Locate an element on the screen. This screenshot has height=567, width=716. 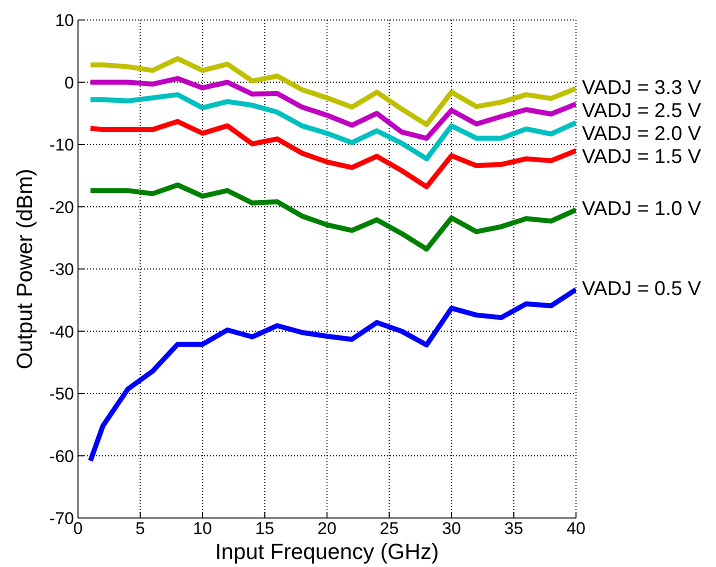
series-label: VADJ = 1.5 V is located at coordinates (642, 157).